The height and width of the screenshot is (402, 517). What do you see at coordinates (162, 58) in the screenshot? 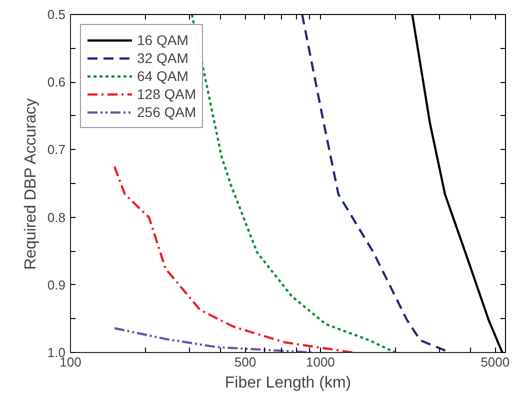
I see `legend-label: 32 QAM` at bounding box center [162, 58].